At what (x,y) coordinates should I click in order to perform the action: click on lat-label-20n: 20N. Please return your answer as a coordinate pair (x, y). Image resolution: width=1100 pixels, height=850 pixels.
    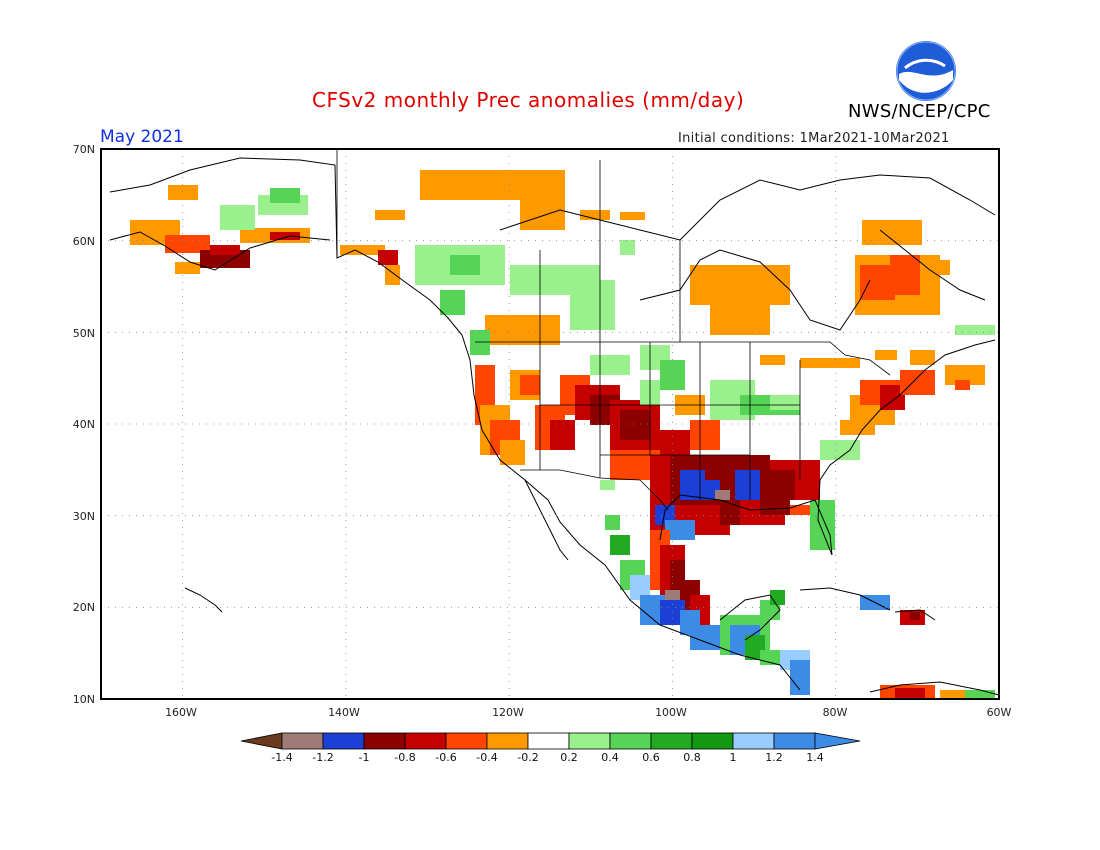
    Looking at the image, I should click on (83, 607).